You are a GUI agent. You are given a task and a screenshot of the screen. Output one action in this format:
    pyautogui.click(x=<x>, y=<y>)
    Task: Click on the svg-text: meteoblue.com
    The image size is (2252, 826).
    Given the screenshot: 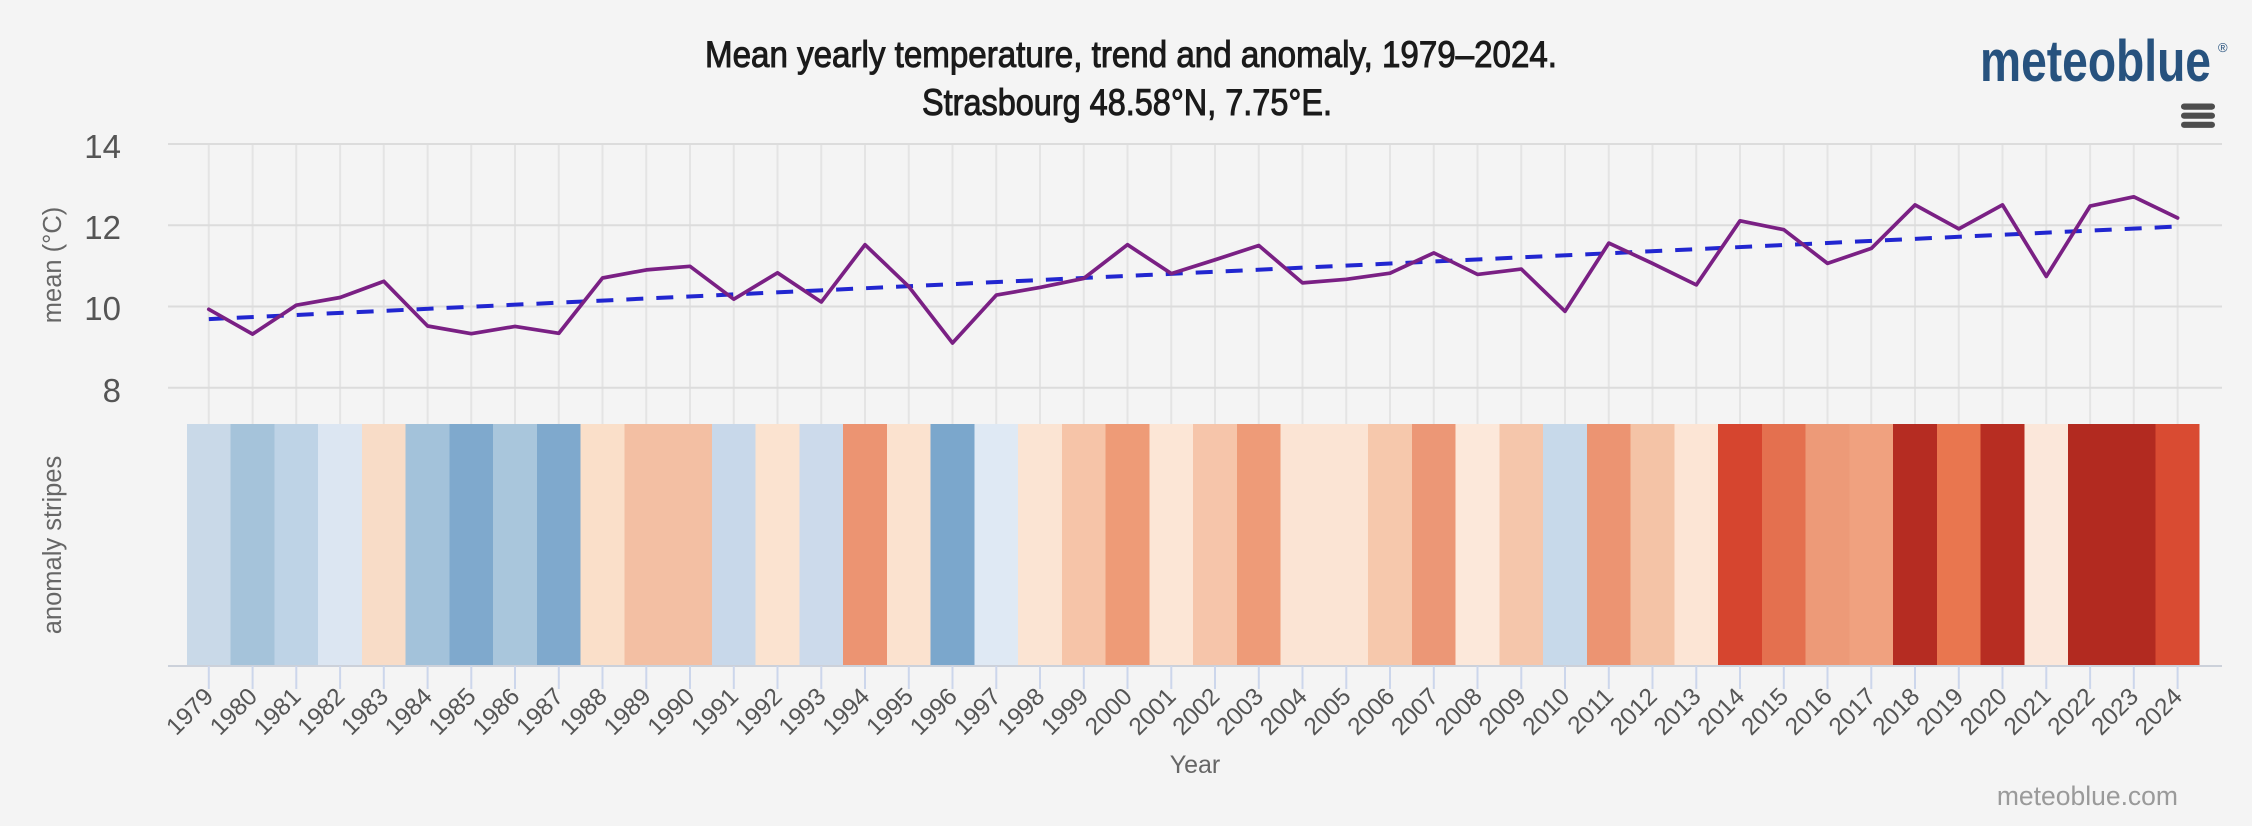 What is the action you would take?
    pyautogui.click(x=2087, y=796)
    